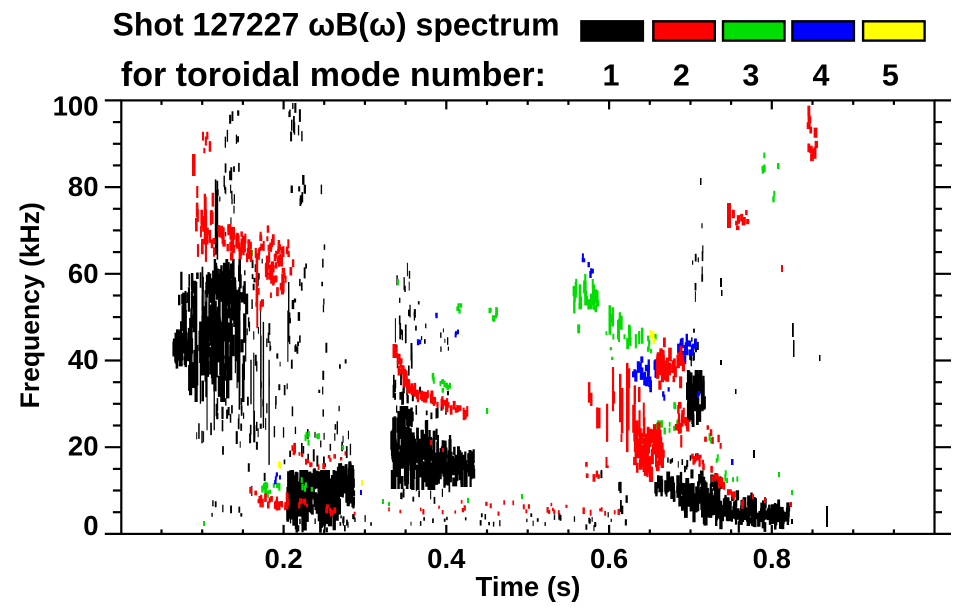 The width and height of the screenshot is (963, 615). I want to click on svg-text: 0.6, so click(609, 558).